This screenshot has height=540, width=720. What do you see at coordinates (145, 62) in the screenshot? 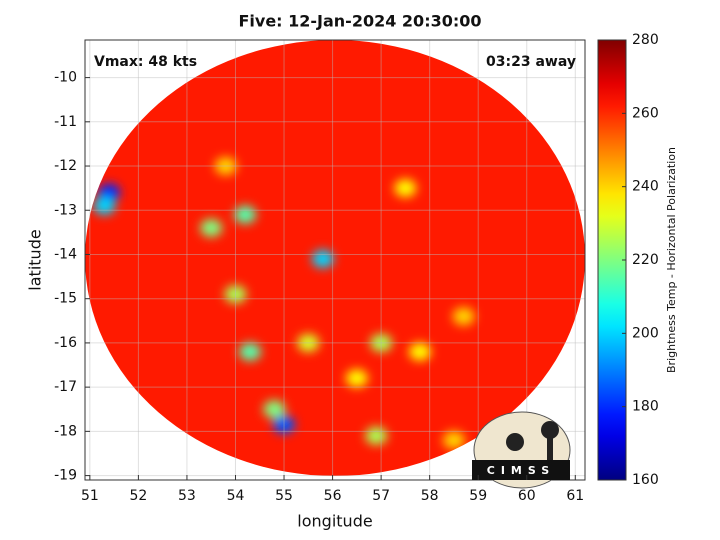
I see `annotation: Vmax: 48 kts` at bounding box center [145, 62].